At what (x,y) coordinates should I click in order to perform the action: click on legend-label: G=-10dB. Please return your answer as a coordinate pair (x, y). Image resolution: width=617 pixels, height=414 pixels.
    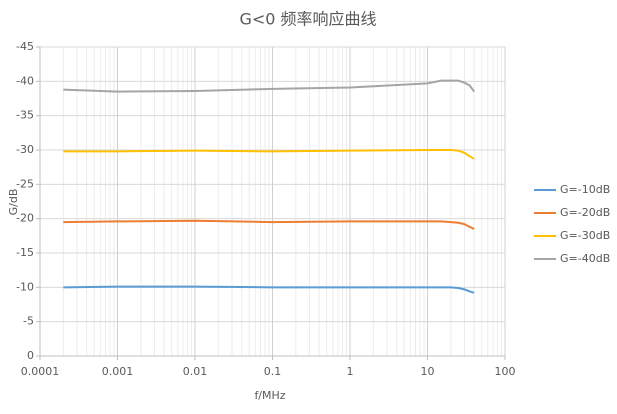
    Looking at the image, I should click on (585, 189).